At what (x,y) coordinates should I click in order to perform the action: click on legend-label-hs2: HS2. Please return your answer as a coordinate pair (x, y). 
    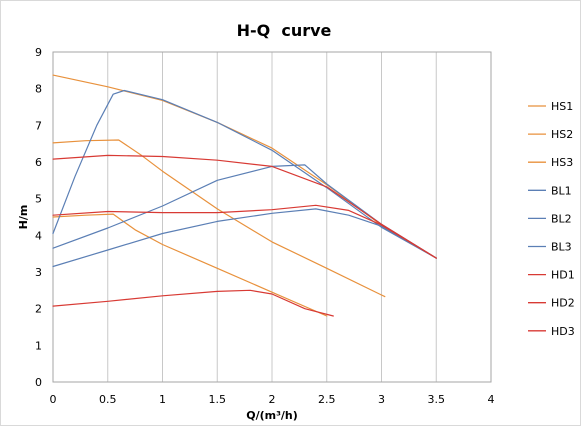
    Looking at the image, I should click on (562, 134).